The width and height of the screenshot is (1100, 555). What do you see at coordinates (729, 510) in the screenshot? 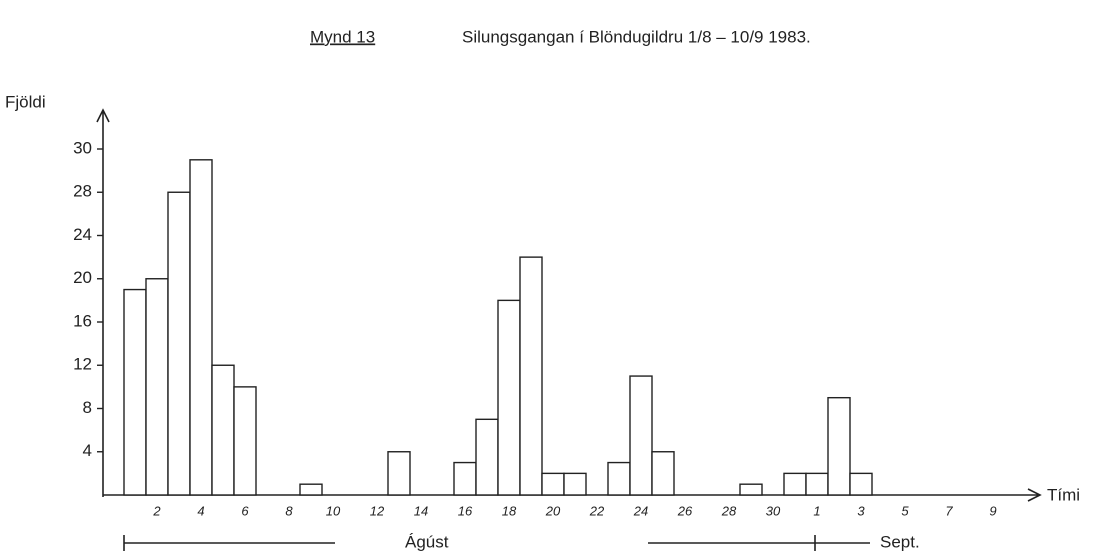
I see `x-tick-label: 28` at bounding box center [729, 510].